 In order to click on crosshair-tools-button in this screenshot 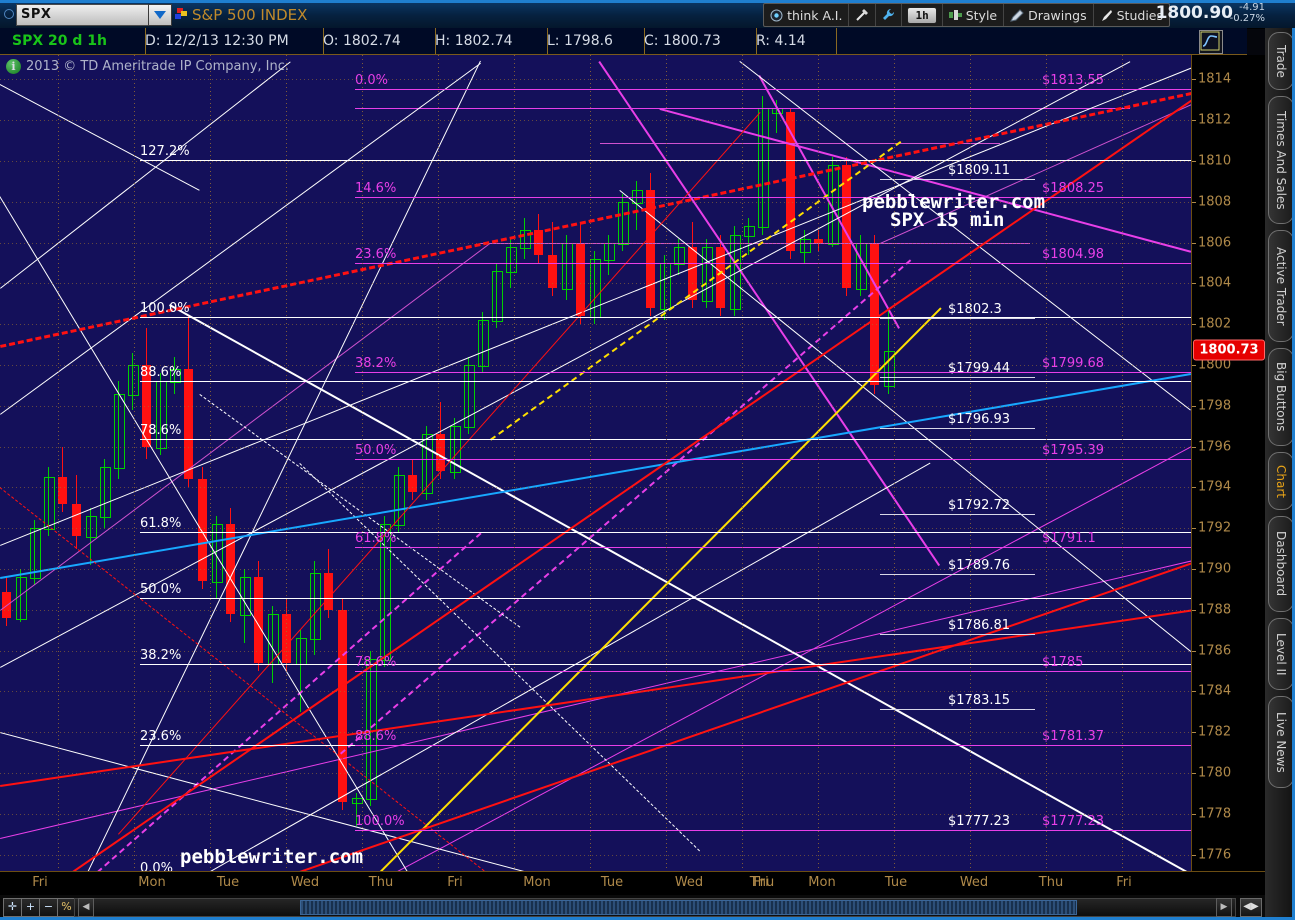, I will do `click(863, 15)`.